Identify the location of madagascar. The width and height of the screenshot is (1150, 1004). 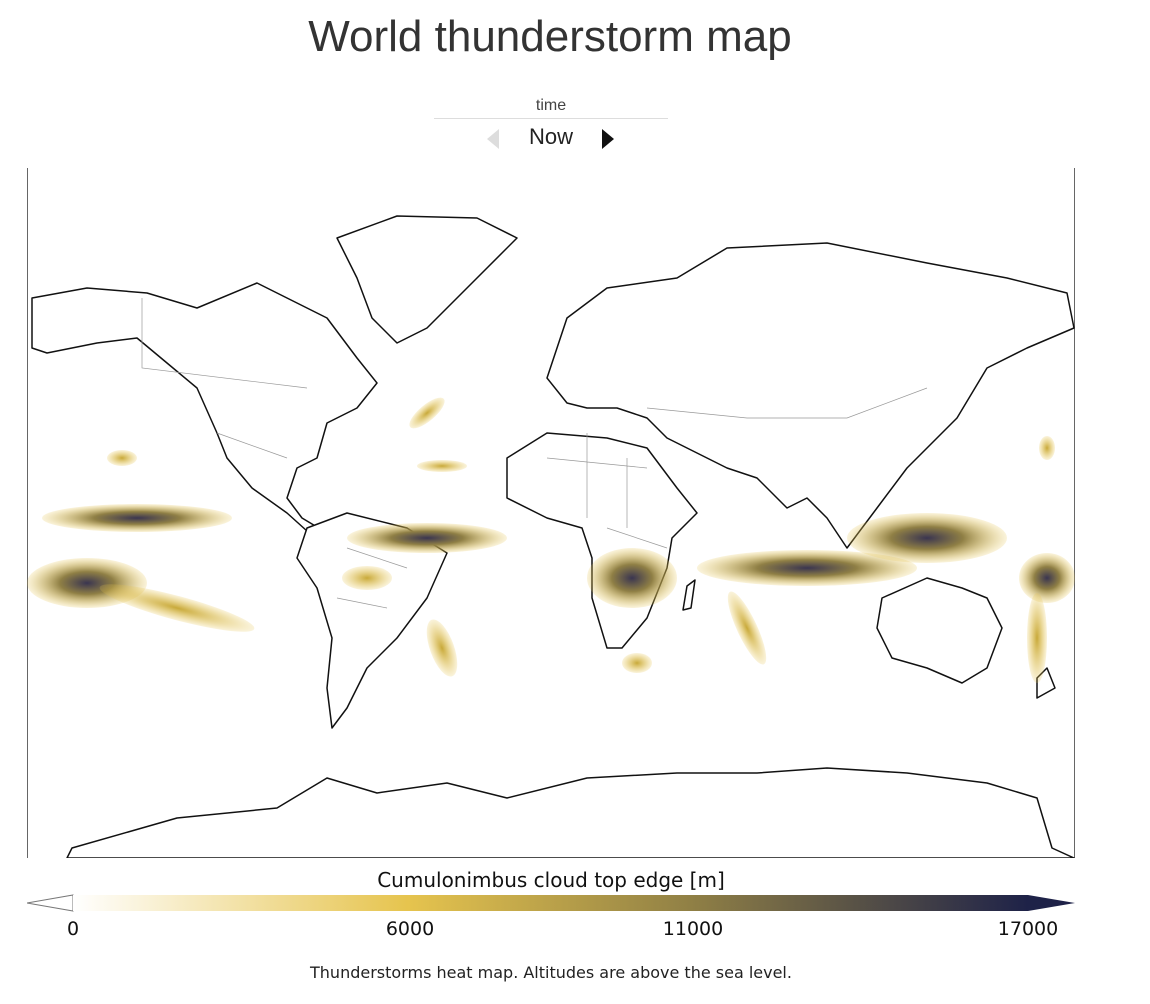
(689, 595).